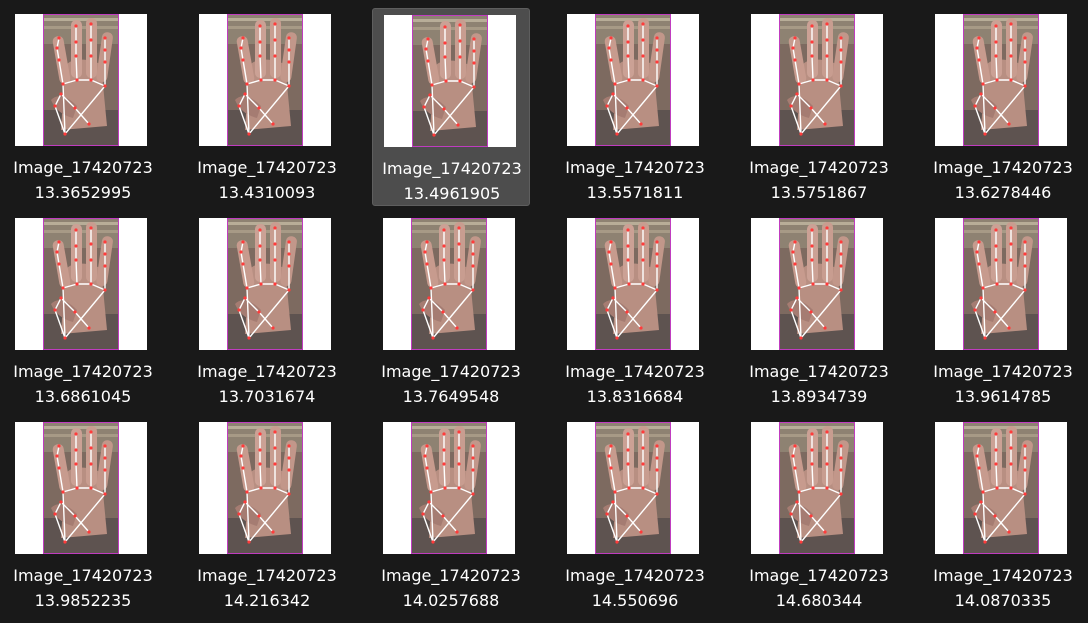 This screenshot has height=623, width=1088. What do you see at coordinates (635, 192) in the screenshot?
I see `file-name-line-2: 13.5571811` at bounding box center [635, 192].